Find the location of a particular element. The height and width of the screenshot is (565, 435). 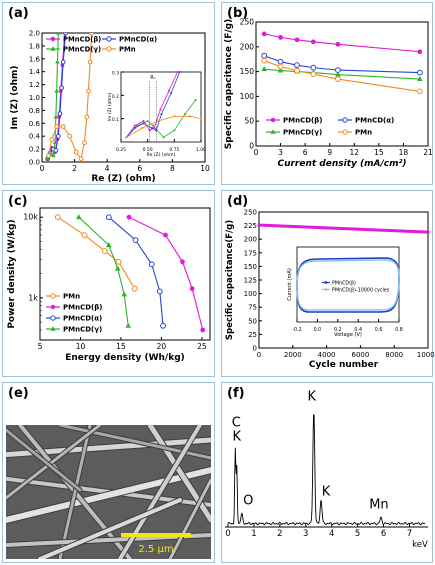

d-inset-xtick-label: 0.6 is located at coordinates (379, 330).